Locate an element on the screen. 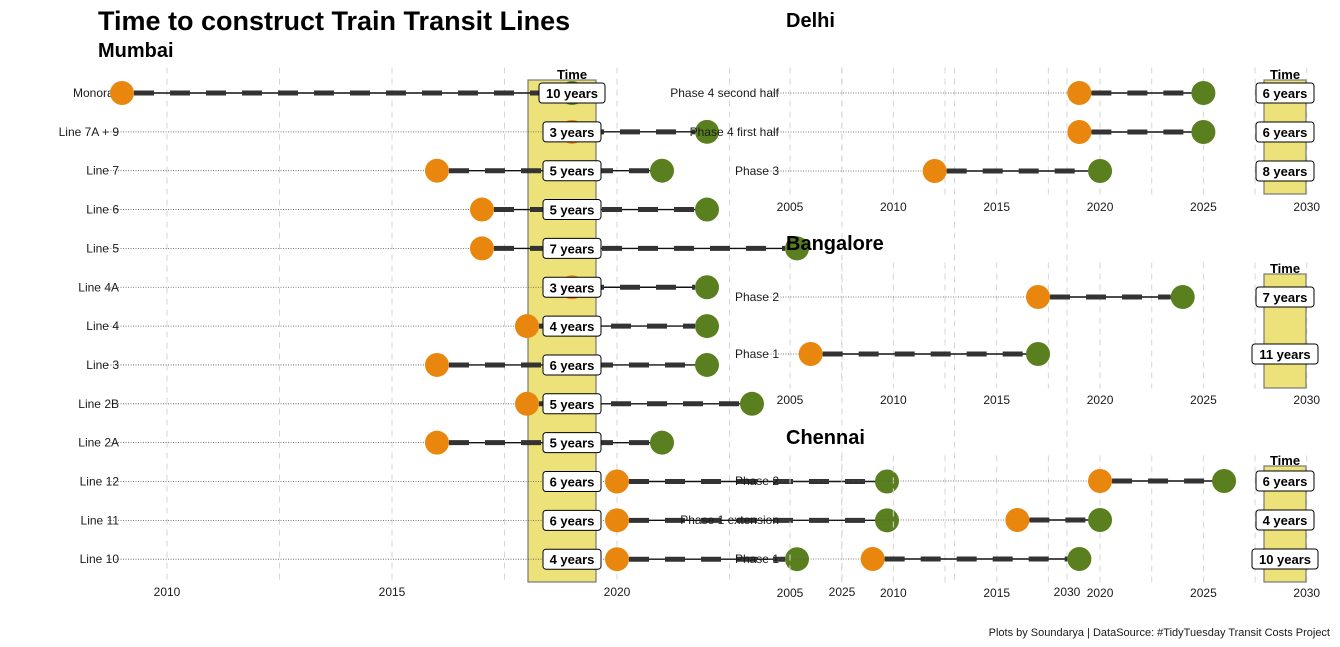 The height and width of the screenshot is (647, 1340). category-label: Phase 1 extension is located at coordinates (729, 520).